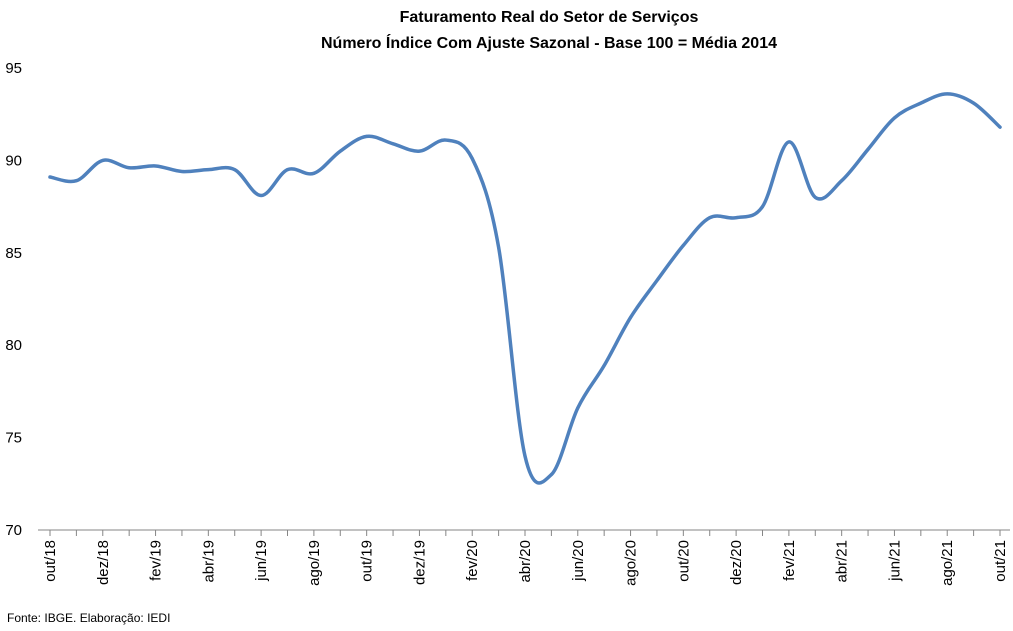  What do you see at coordinates (13, 345) in the screenshot?
I see `y-tick-label: 80` at bounding box center [13, 345].